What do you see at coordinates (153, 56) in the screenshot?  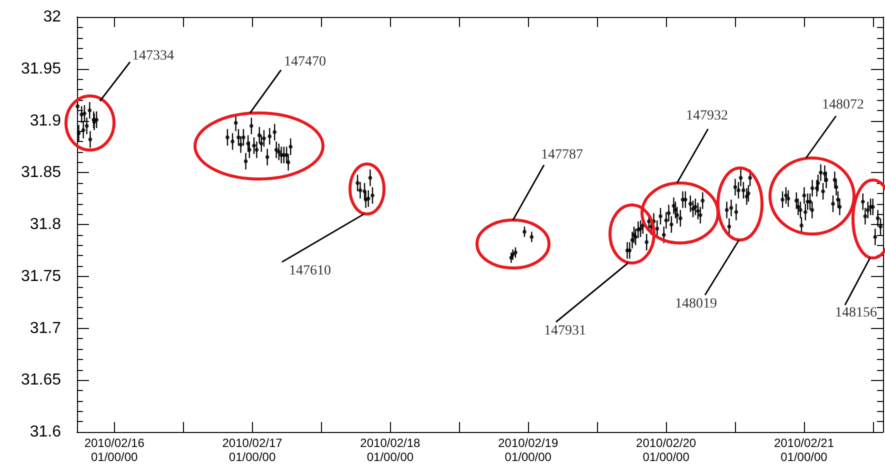 I see `annotation: 147334` at bounding box center [153, 56].